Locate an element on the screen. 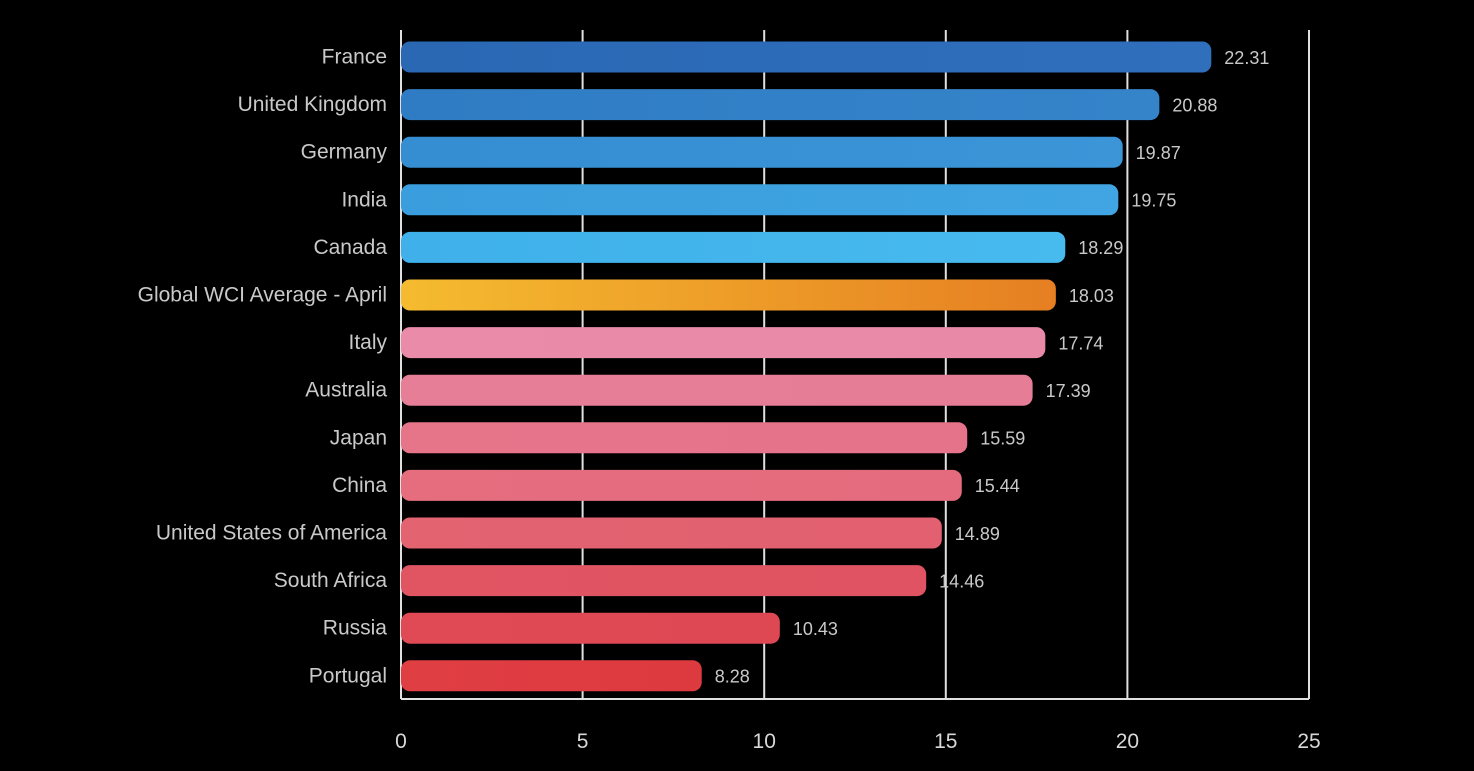 The image size is (1474, 771). category-label: South Africa is located at coordinates (331, 580).